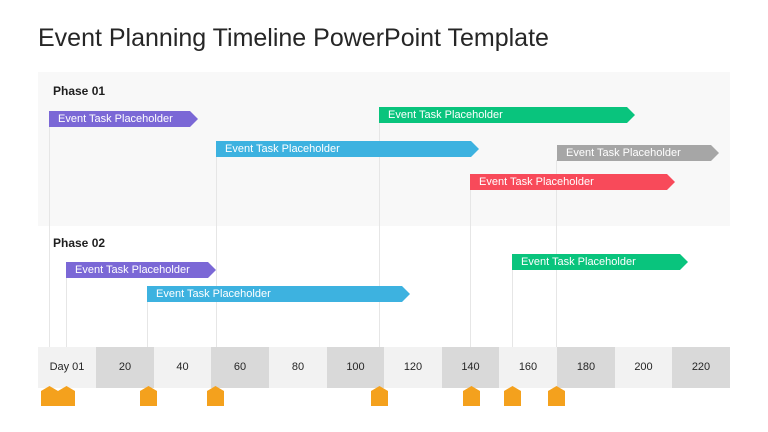 The width and height of the screenshot is (768, 432). I want to click on phase-label-01: Phase 01, so click(79, 91).